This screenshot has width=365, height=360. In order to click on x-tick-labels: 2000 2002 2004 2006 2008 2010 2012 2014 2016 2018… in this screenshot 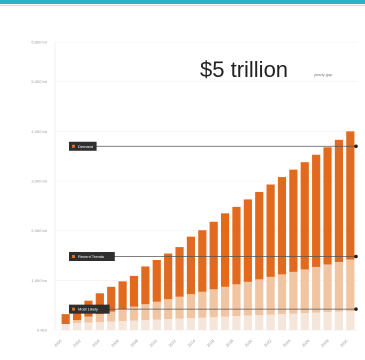, I will do `click(201, 343)`.